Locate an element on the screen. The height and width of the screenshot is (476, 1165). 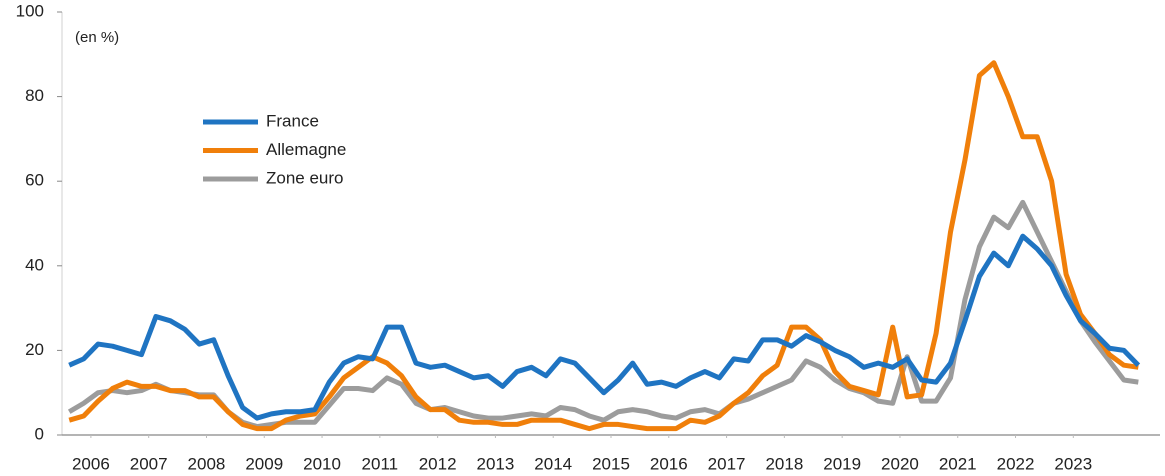
x-tick-label: 2008 is located at coordinates (207, 463).